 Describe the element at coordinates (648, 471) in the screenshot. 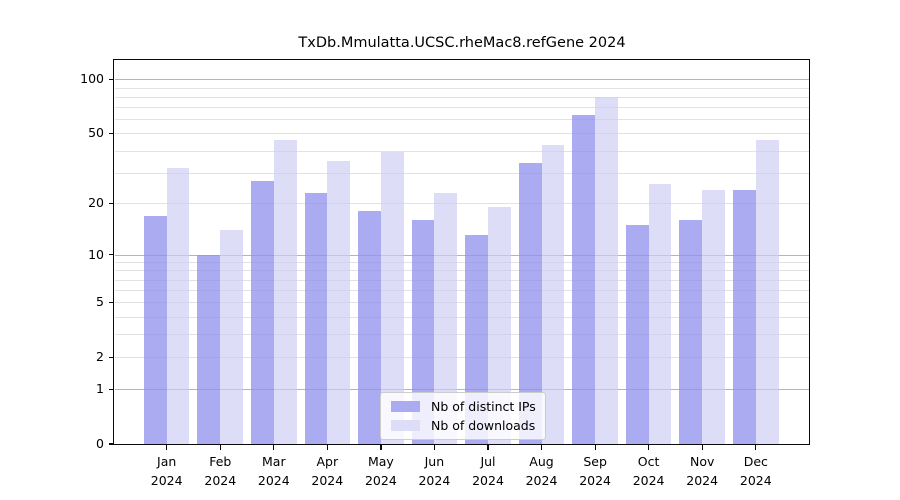

I see `x-tick-label: Oct 2024` at that location.